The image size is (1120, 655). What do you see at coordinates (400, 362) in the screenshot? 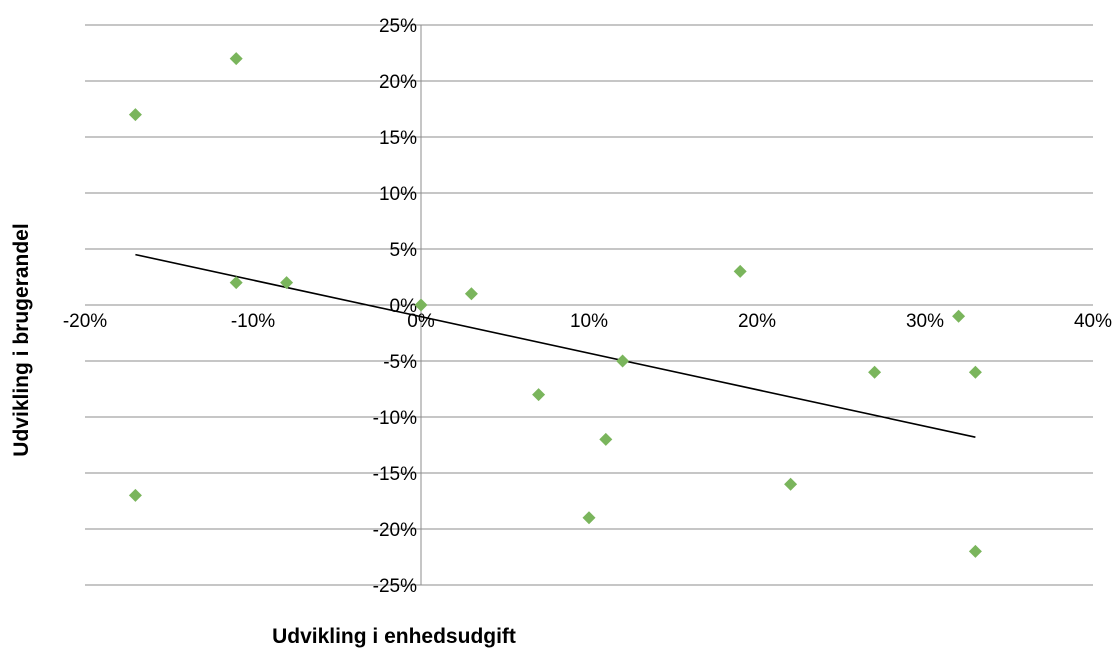
I see `y-tick-label: -5%` at bounding box center [400, 362].